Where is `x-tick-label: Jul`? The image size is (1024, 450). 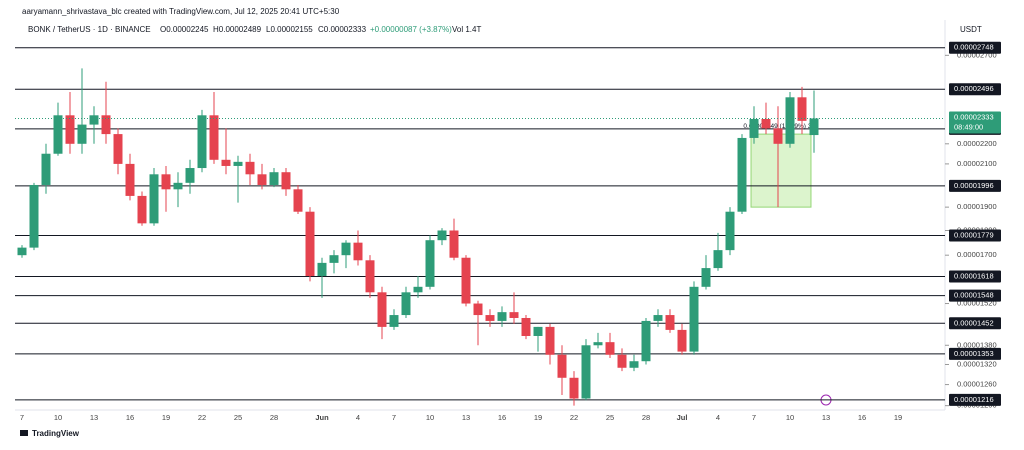 x-tick-label: Jul is located at coordinates (682, 417).